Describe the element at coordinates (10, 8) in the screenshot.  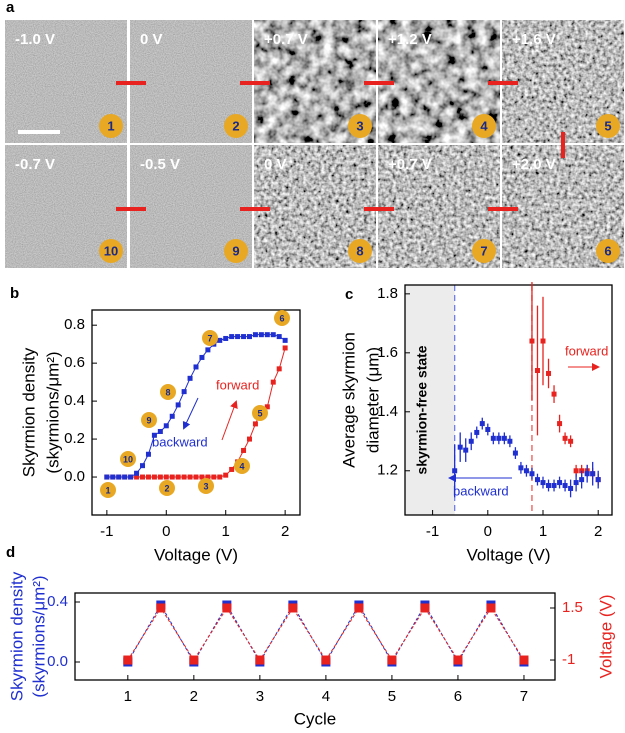
I see `panel-label: a` at that location.